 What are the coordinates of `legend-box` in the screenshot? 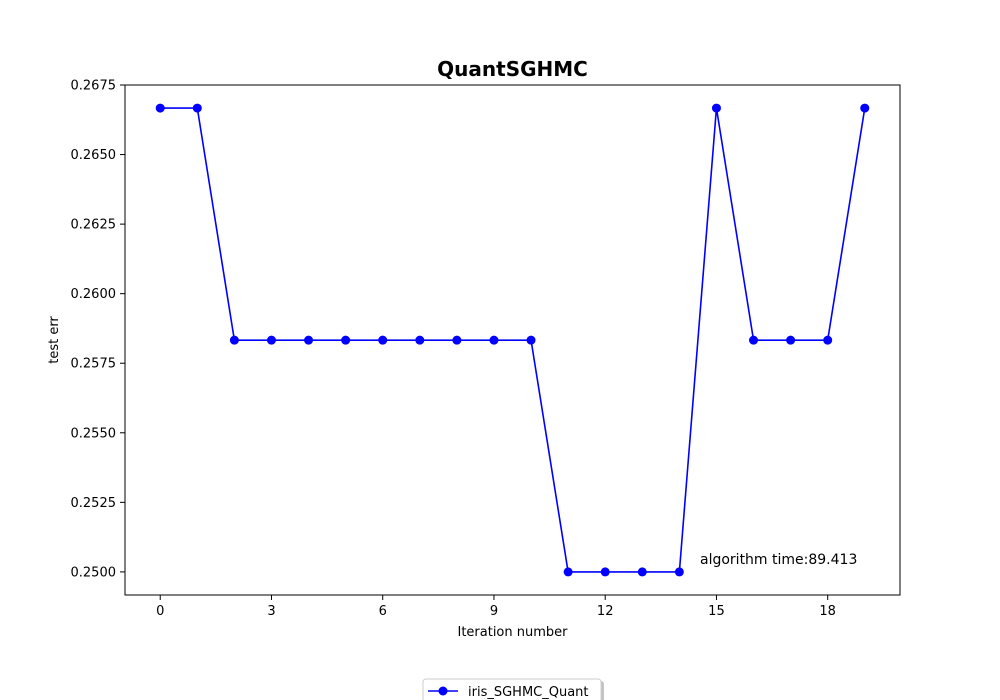 It's located at (512, 689).